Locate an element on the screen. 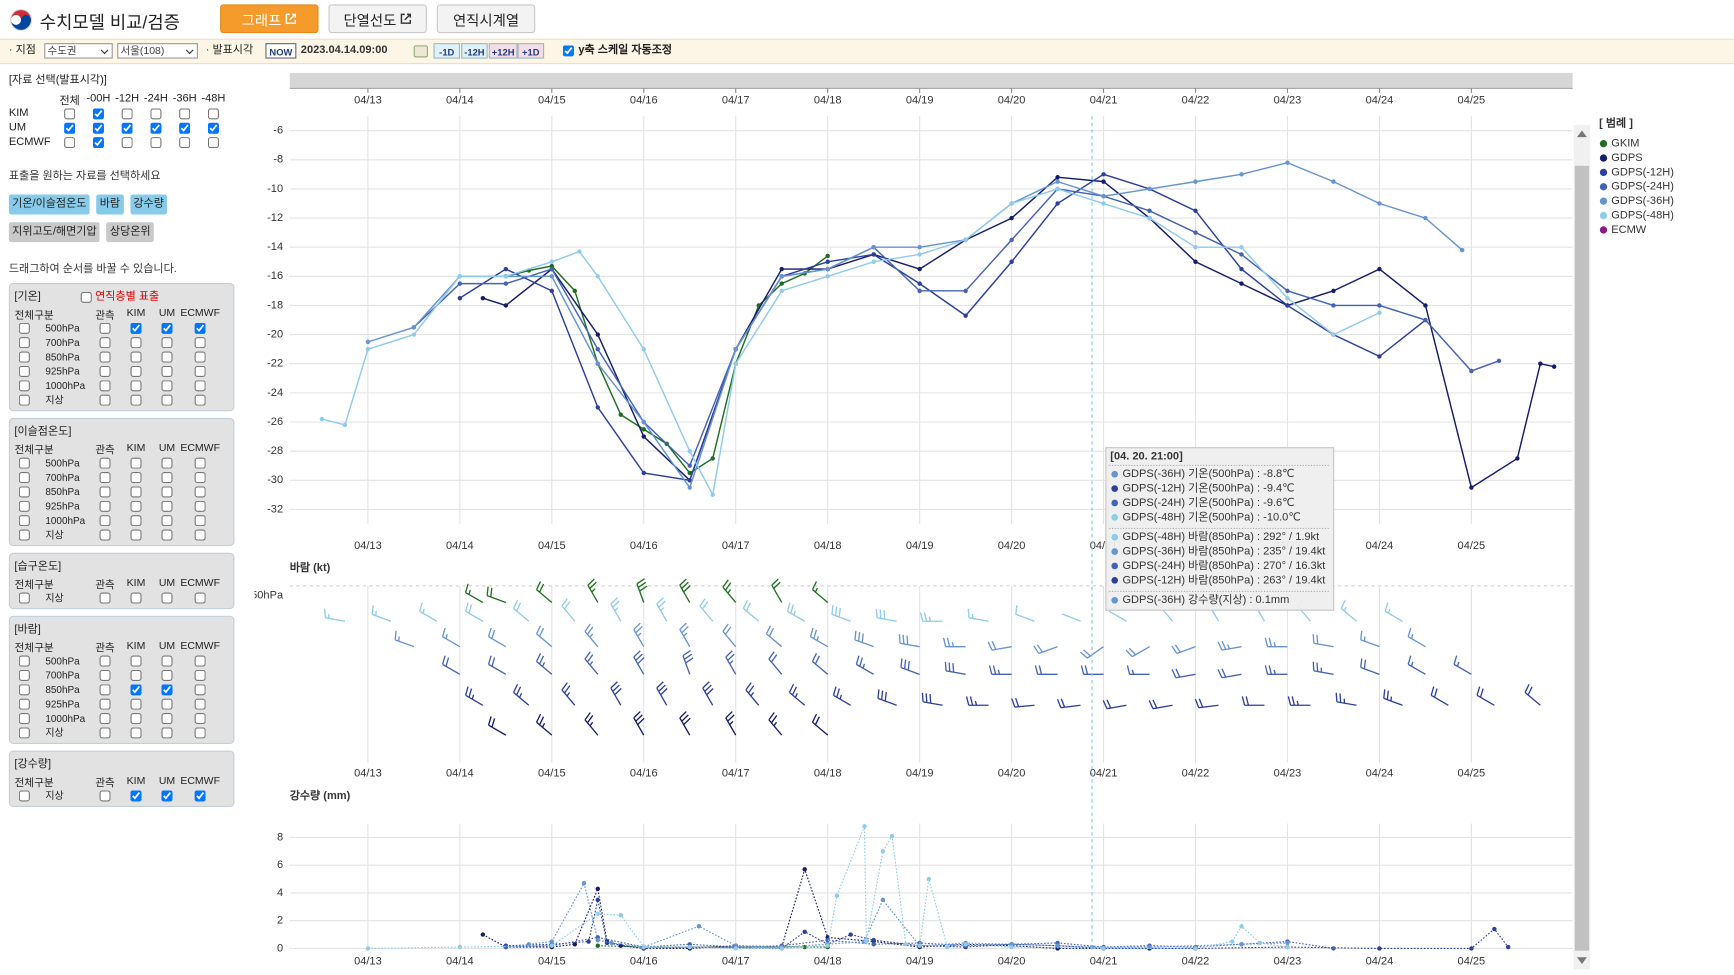 The width and height of the screenshot is (1734, 975). issue-time: 2023.04.14.09:00 is located at coordinates (344, 50).